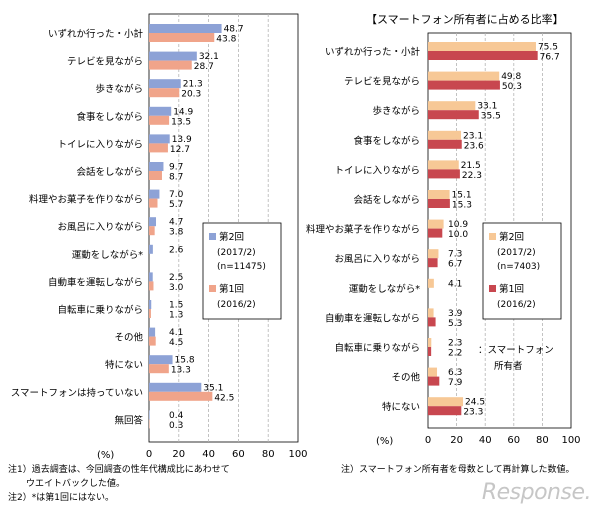 The image size is (603, 511). Describe the element at coordinates (176, 223) in the screenshot. I see `data-label-round2: 4.7` at that location.